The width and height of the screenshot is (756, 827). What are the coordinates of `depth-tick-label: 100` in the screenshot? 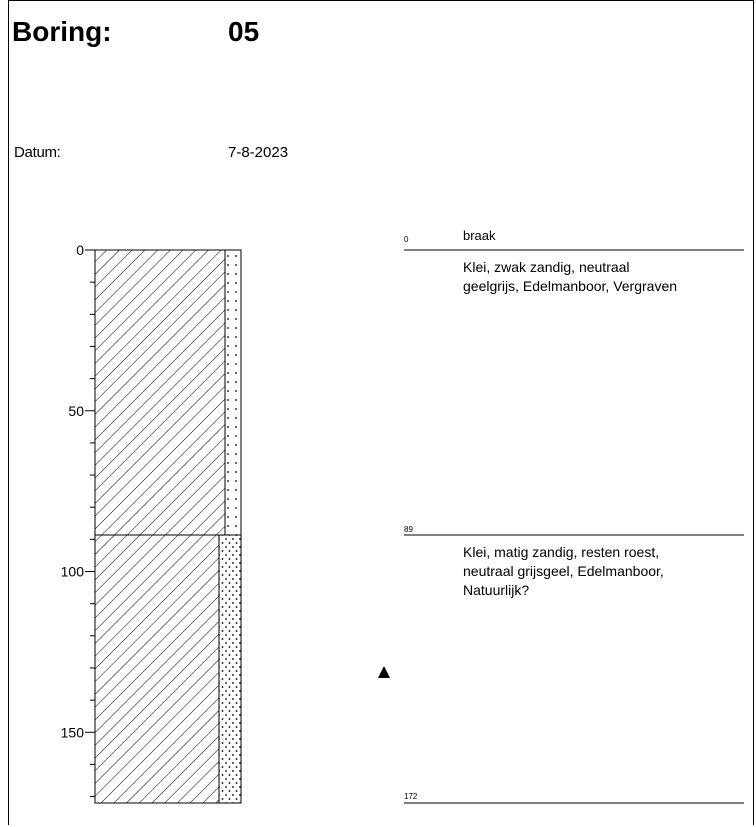 It's located at (73, 572).